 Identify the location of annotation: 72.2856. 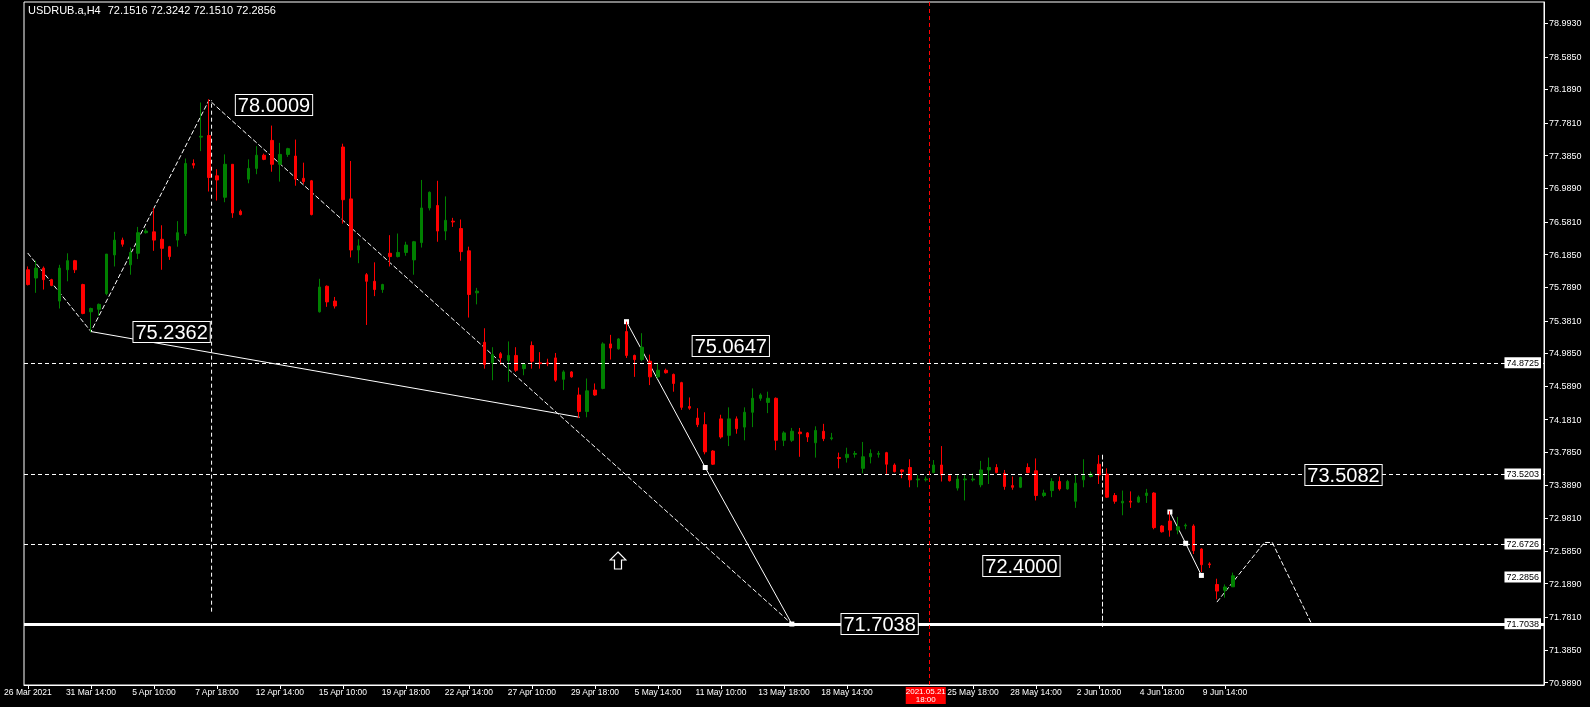
(1522, 577).